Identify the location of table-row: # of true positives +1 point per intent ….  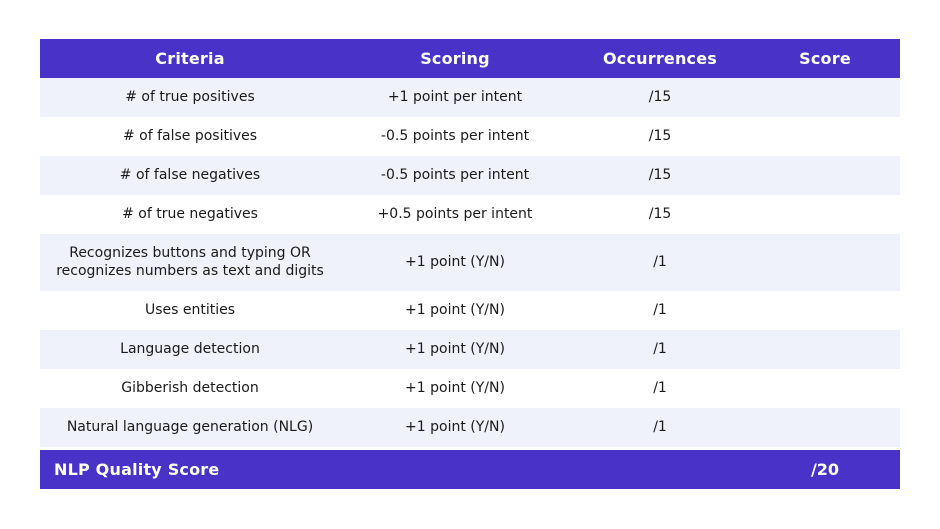
(470, 97).